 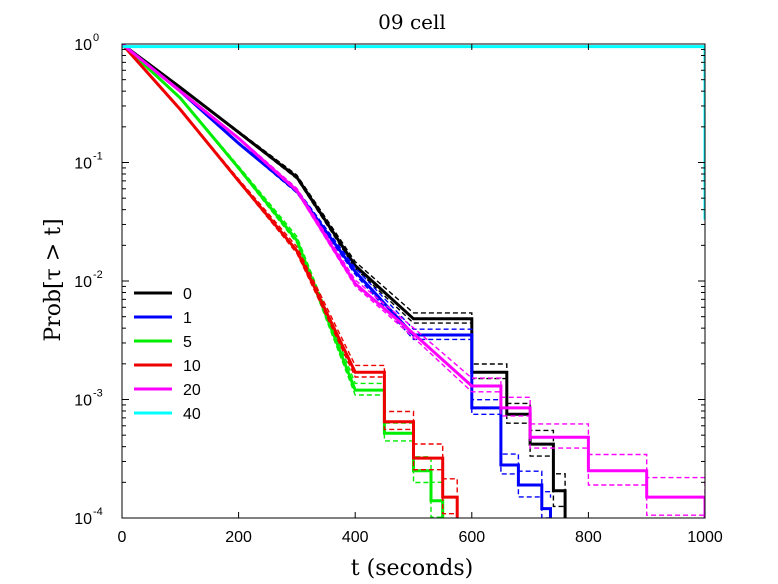 I want to click on legend-entry-20: 20, so click(x=167, y=390).